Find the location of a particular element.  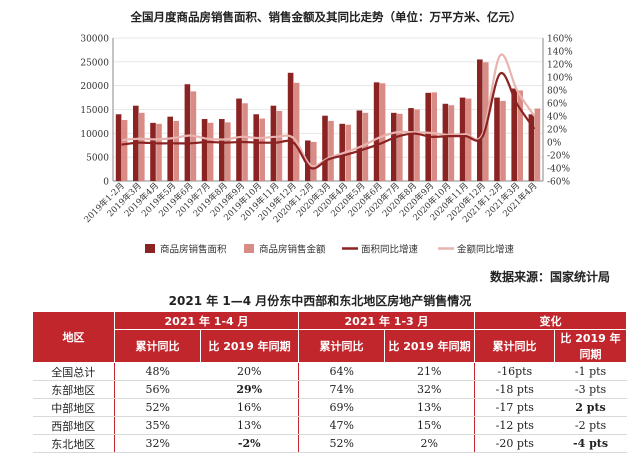

cell: -20 pts is located at coordinates (514, 443).